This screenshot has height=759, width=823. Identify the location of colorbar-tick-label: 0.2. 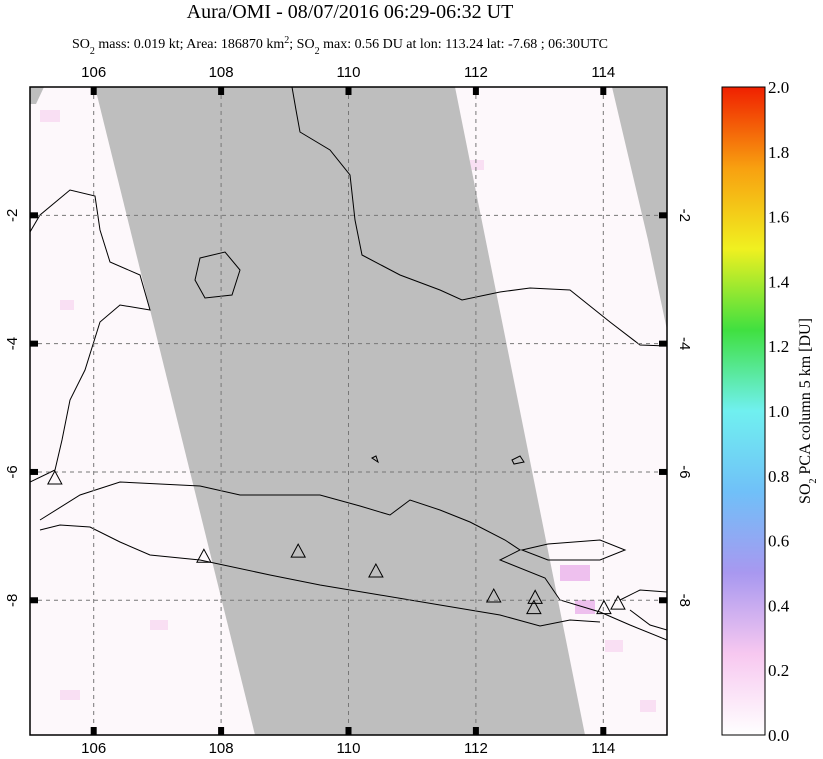
(778, 670).